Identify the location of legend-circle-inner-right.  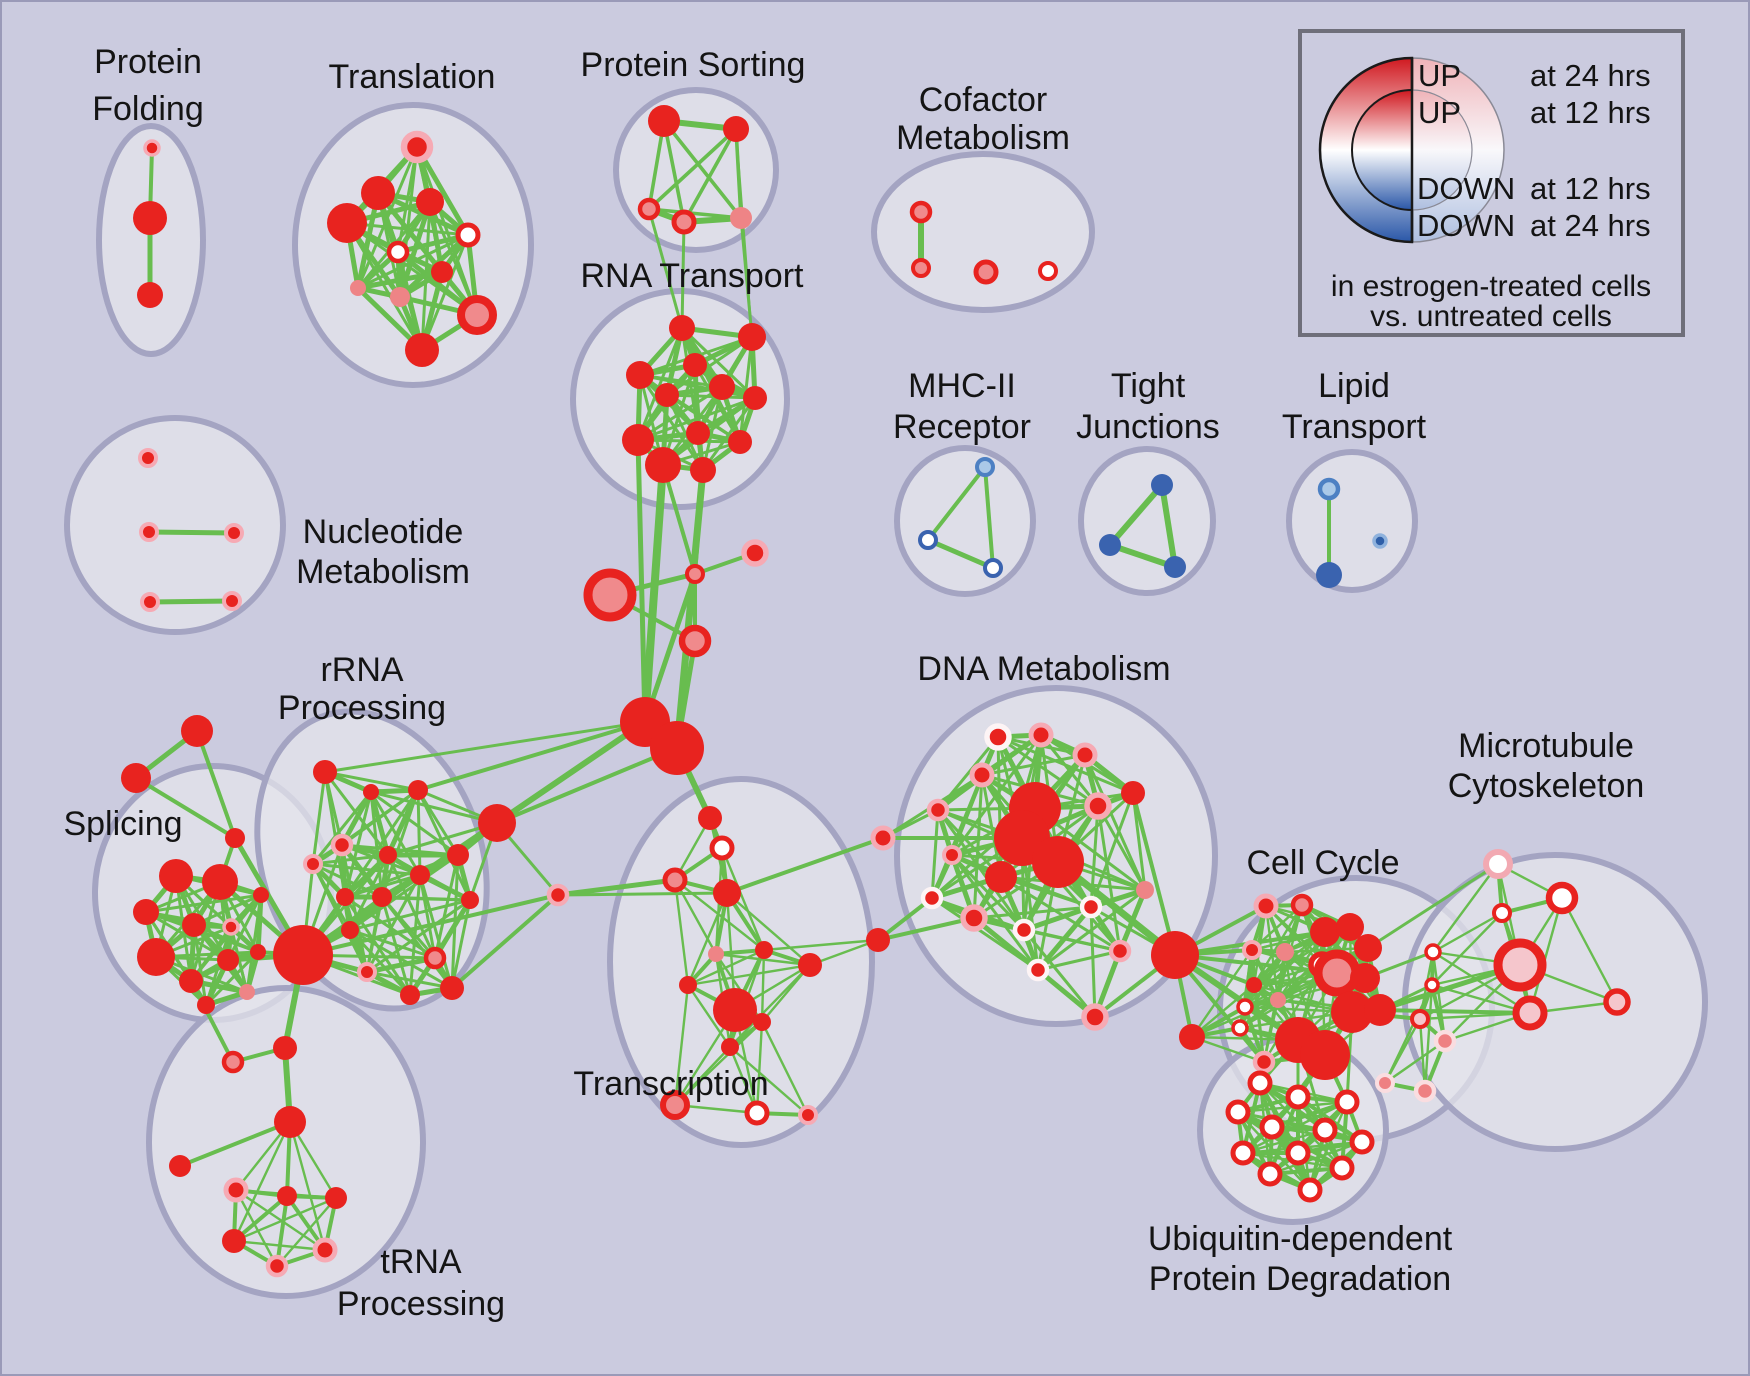
(1442, 150).